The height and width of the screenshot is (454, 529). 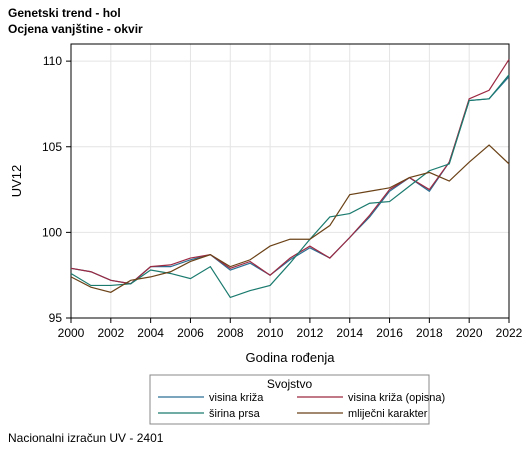 What do you see at coordinates (270, 333) in the screenshot?
I see `x-tick-label: 2010` at bounding box center [270, 333].